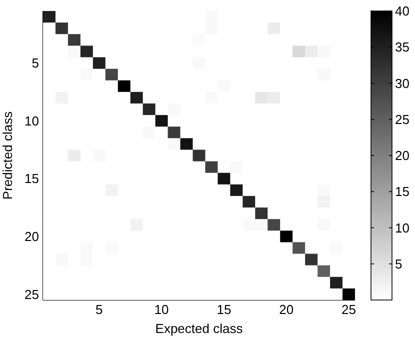 This screenshot has width=415, height=339. I want to click on colorbar: 5 10 15 20 25 30 35 40, so click(390, 152).